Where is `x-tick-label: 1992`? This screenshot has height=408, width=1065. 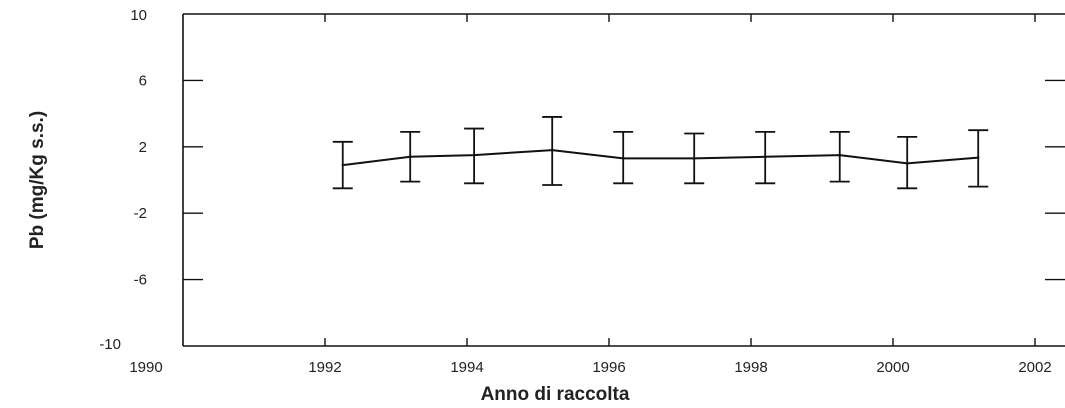 x-tick-label: 1992 is located at coordinates (324, 367).